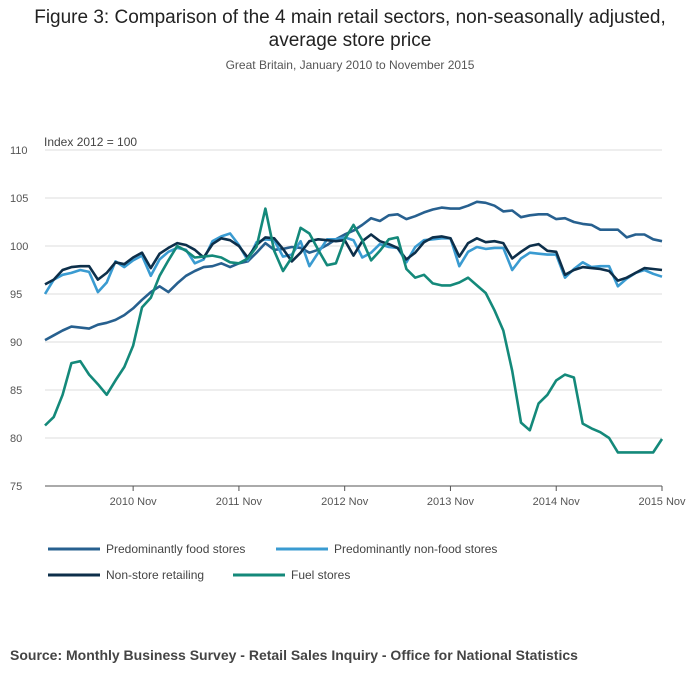  What do you see at coordinates (16, 439) in the screenshot?
I see `y-tick-label: 80` at bounding box center [16, 439].